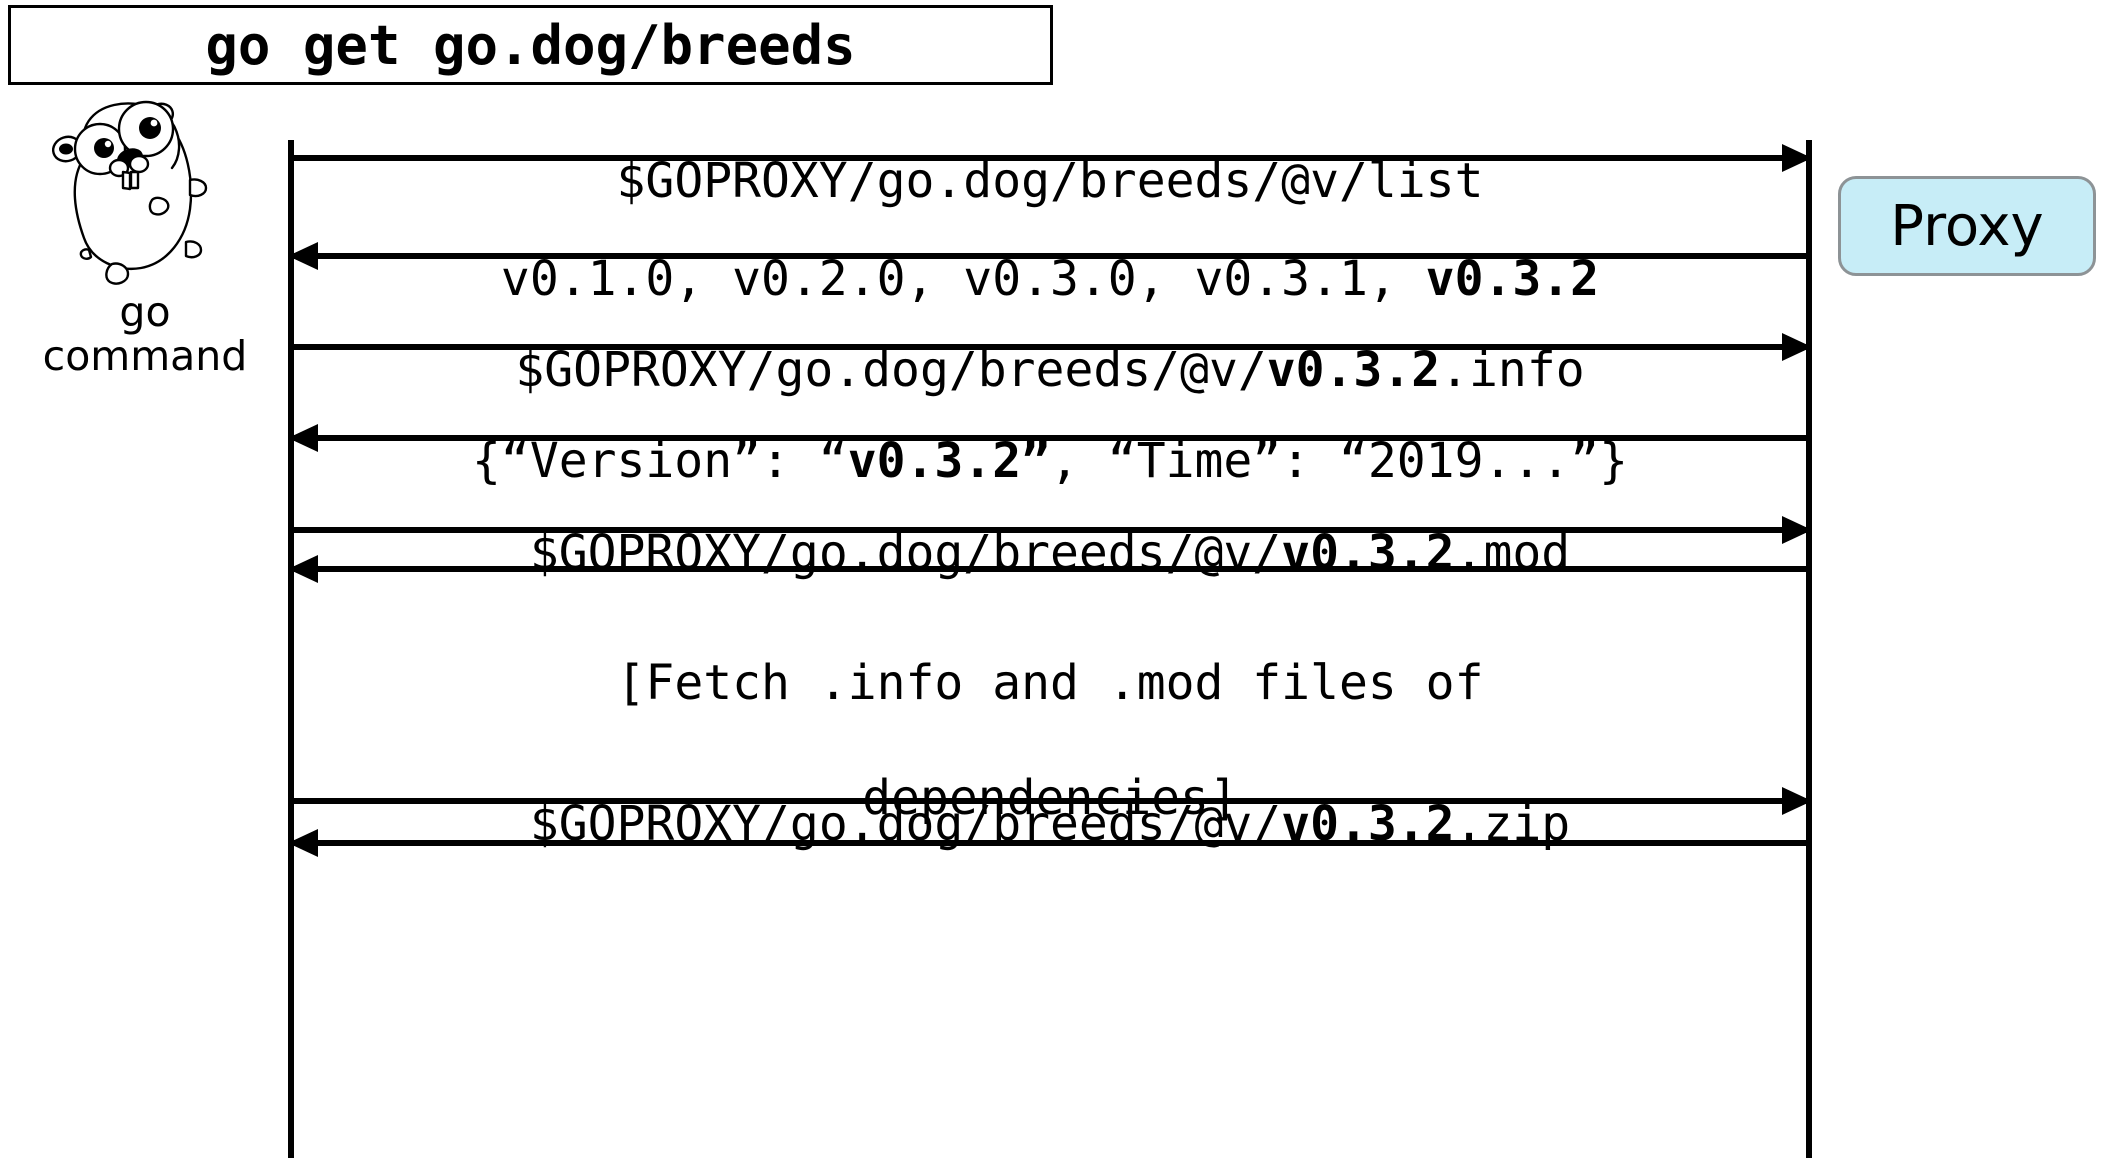 This screenshot has height=1158, width=2106. Describe the element at coordinates (948, 460) in the screenshot. I see `info-response-version: v0.3.2”` at that location.